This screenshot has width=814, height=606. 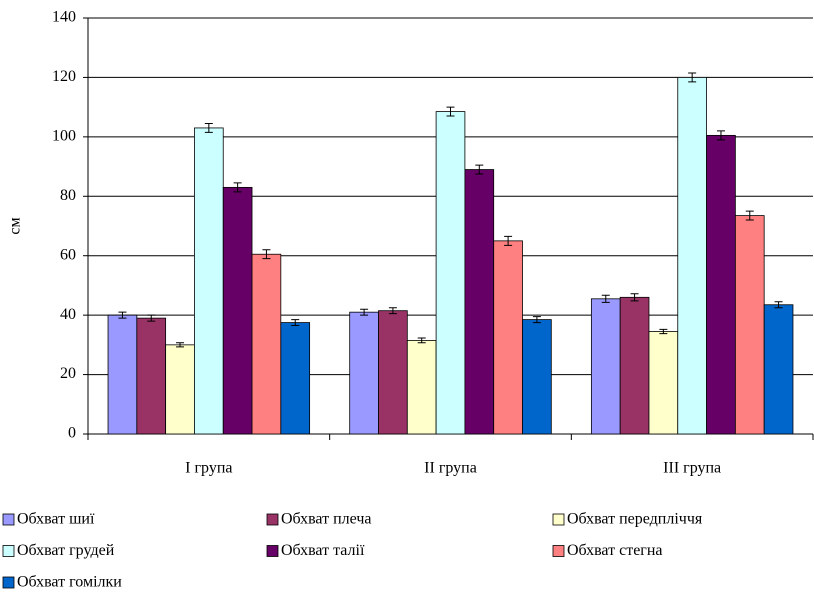 What do you see at coordinates (615, 550) in the screenshot?
I see `legend-label: Обхват стегна` at bounding box center [615, 550].